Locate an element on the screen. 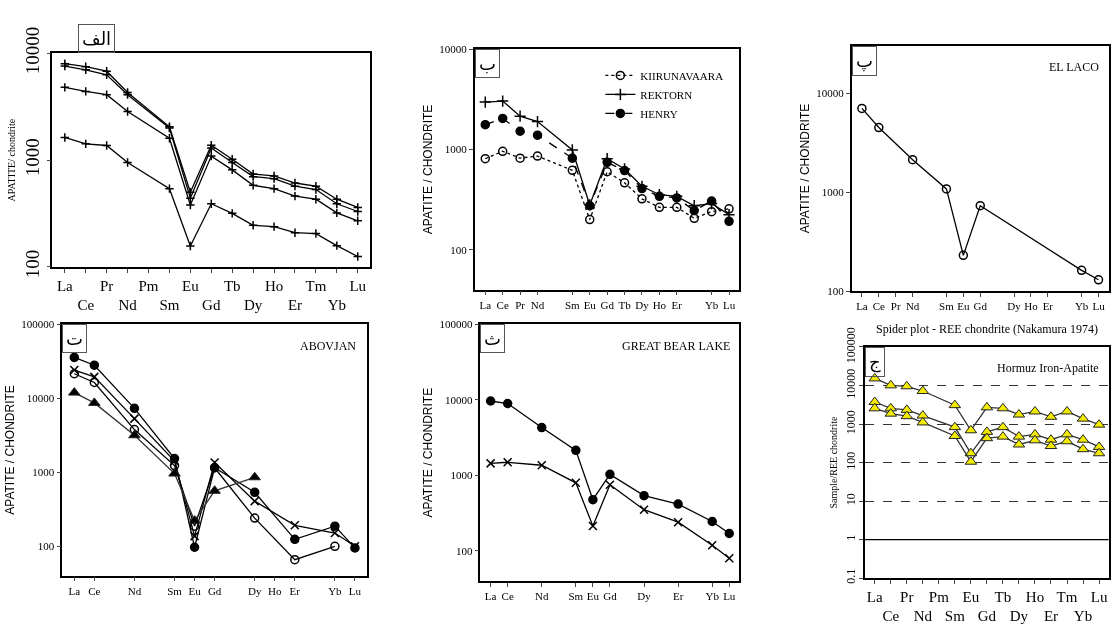 This screenshot has height=624, width=1112. annotation: ج is located at coordinates (875, 362).